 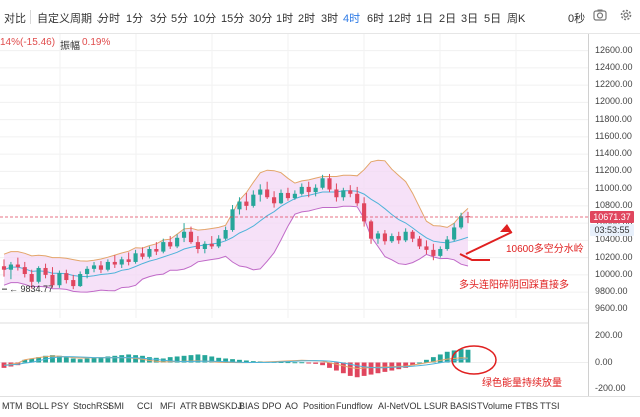 I want to click on indicator-tab: Fundflow, so click(x=354, y=406).